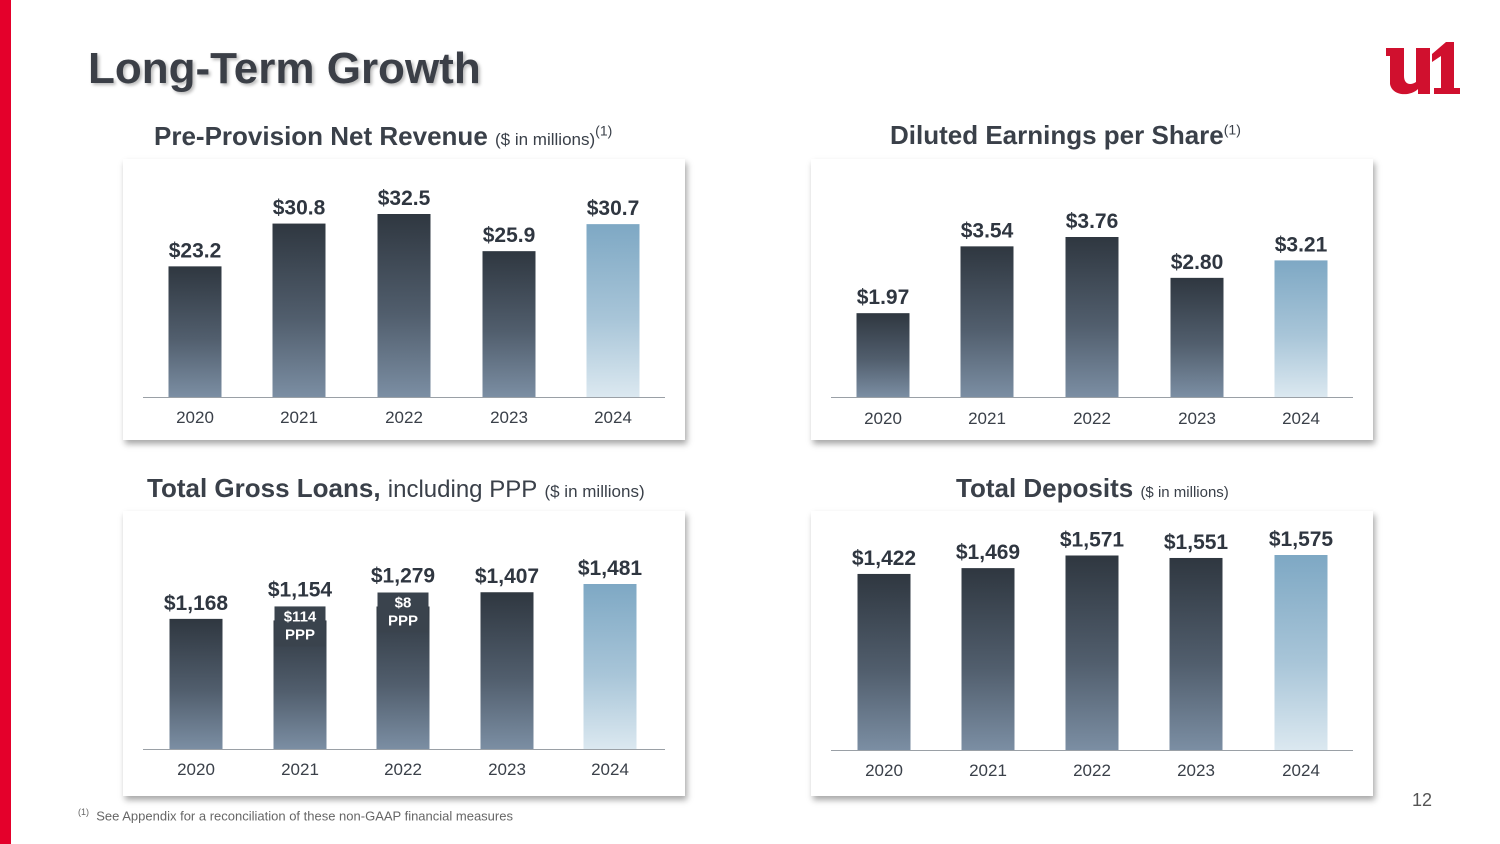 The width and height of the screenshot is (1500, 844). Describe the element at coordinates (264, 488) in the screenshot. I see `loans-title-main: Total Gross Loans,` at that location.